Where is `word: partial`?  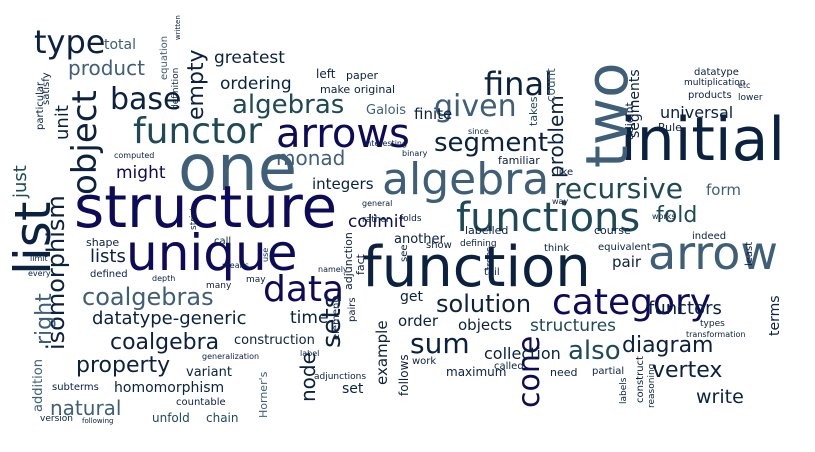
word: partial is located at coordinates (608, 371).